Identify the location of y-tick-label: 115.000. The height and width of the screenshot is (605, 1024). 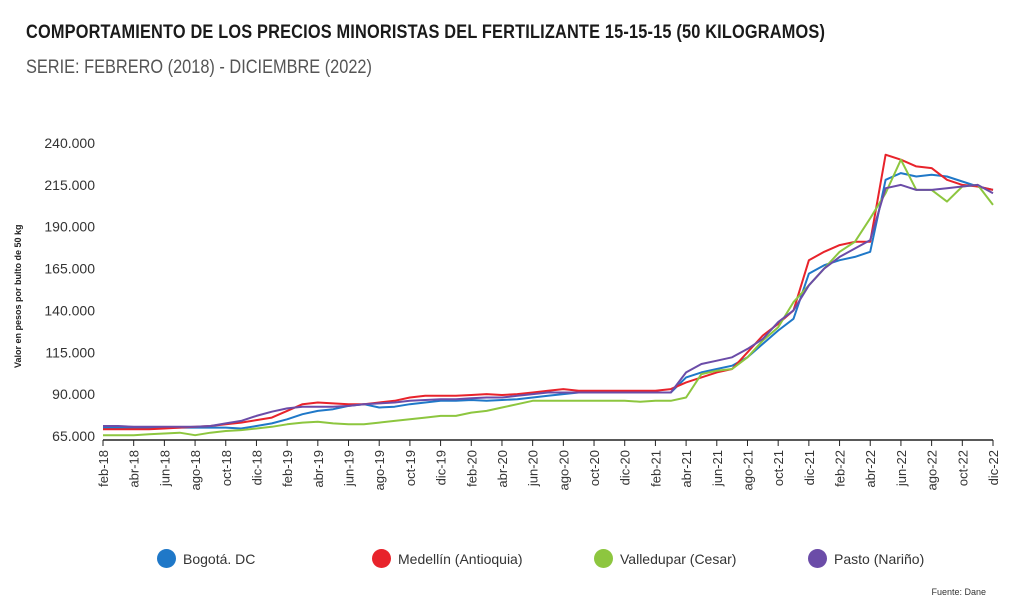
(70, 352).